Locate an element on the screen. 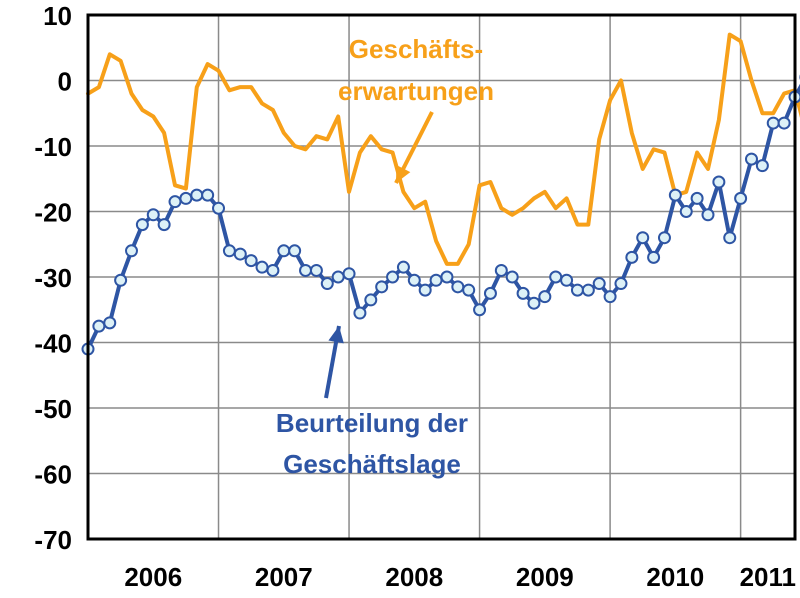  label-lage-line2: Geschäftslage is located at coordinates (372, 464).